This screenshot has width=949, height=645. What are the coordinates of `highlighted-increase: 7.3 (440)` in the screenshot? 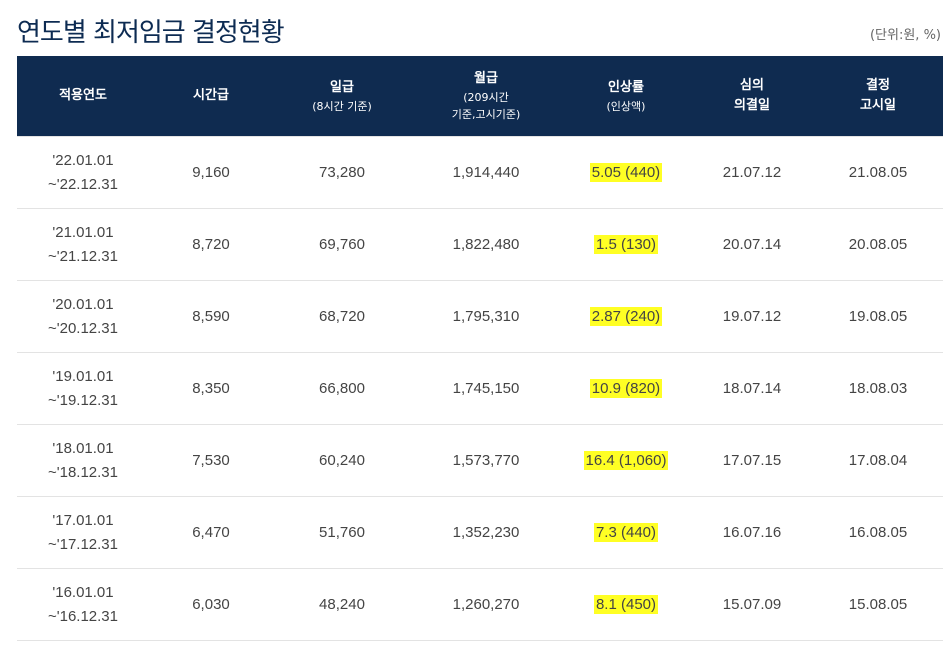 It's located at (626, 532).